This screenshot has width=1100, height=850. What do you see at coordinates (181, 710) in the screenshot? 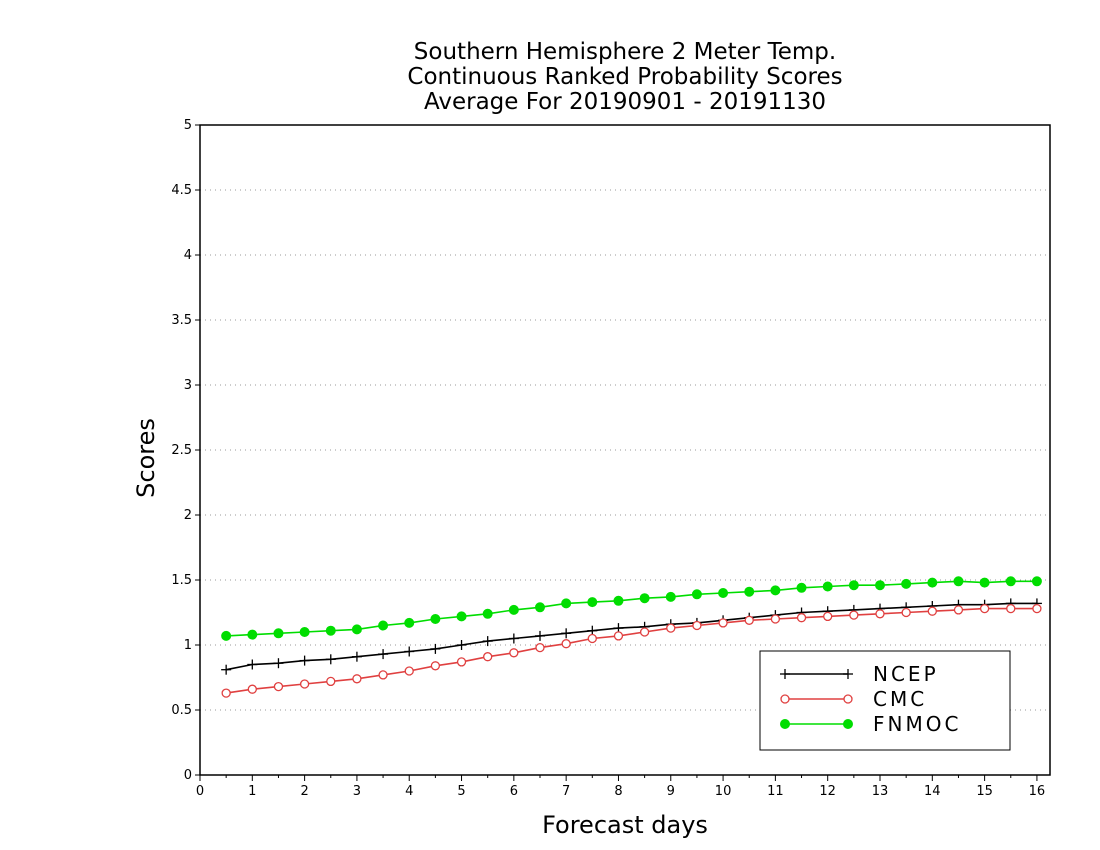
I see `y-tick-label: 0.5` at bounding box center [181, 710].